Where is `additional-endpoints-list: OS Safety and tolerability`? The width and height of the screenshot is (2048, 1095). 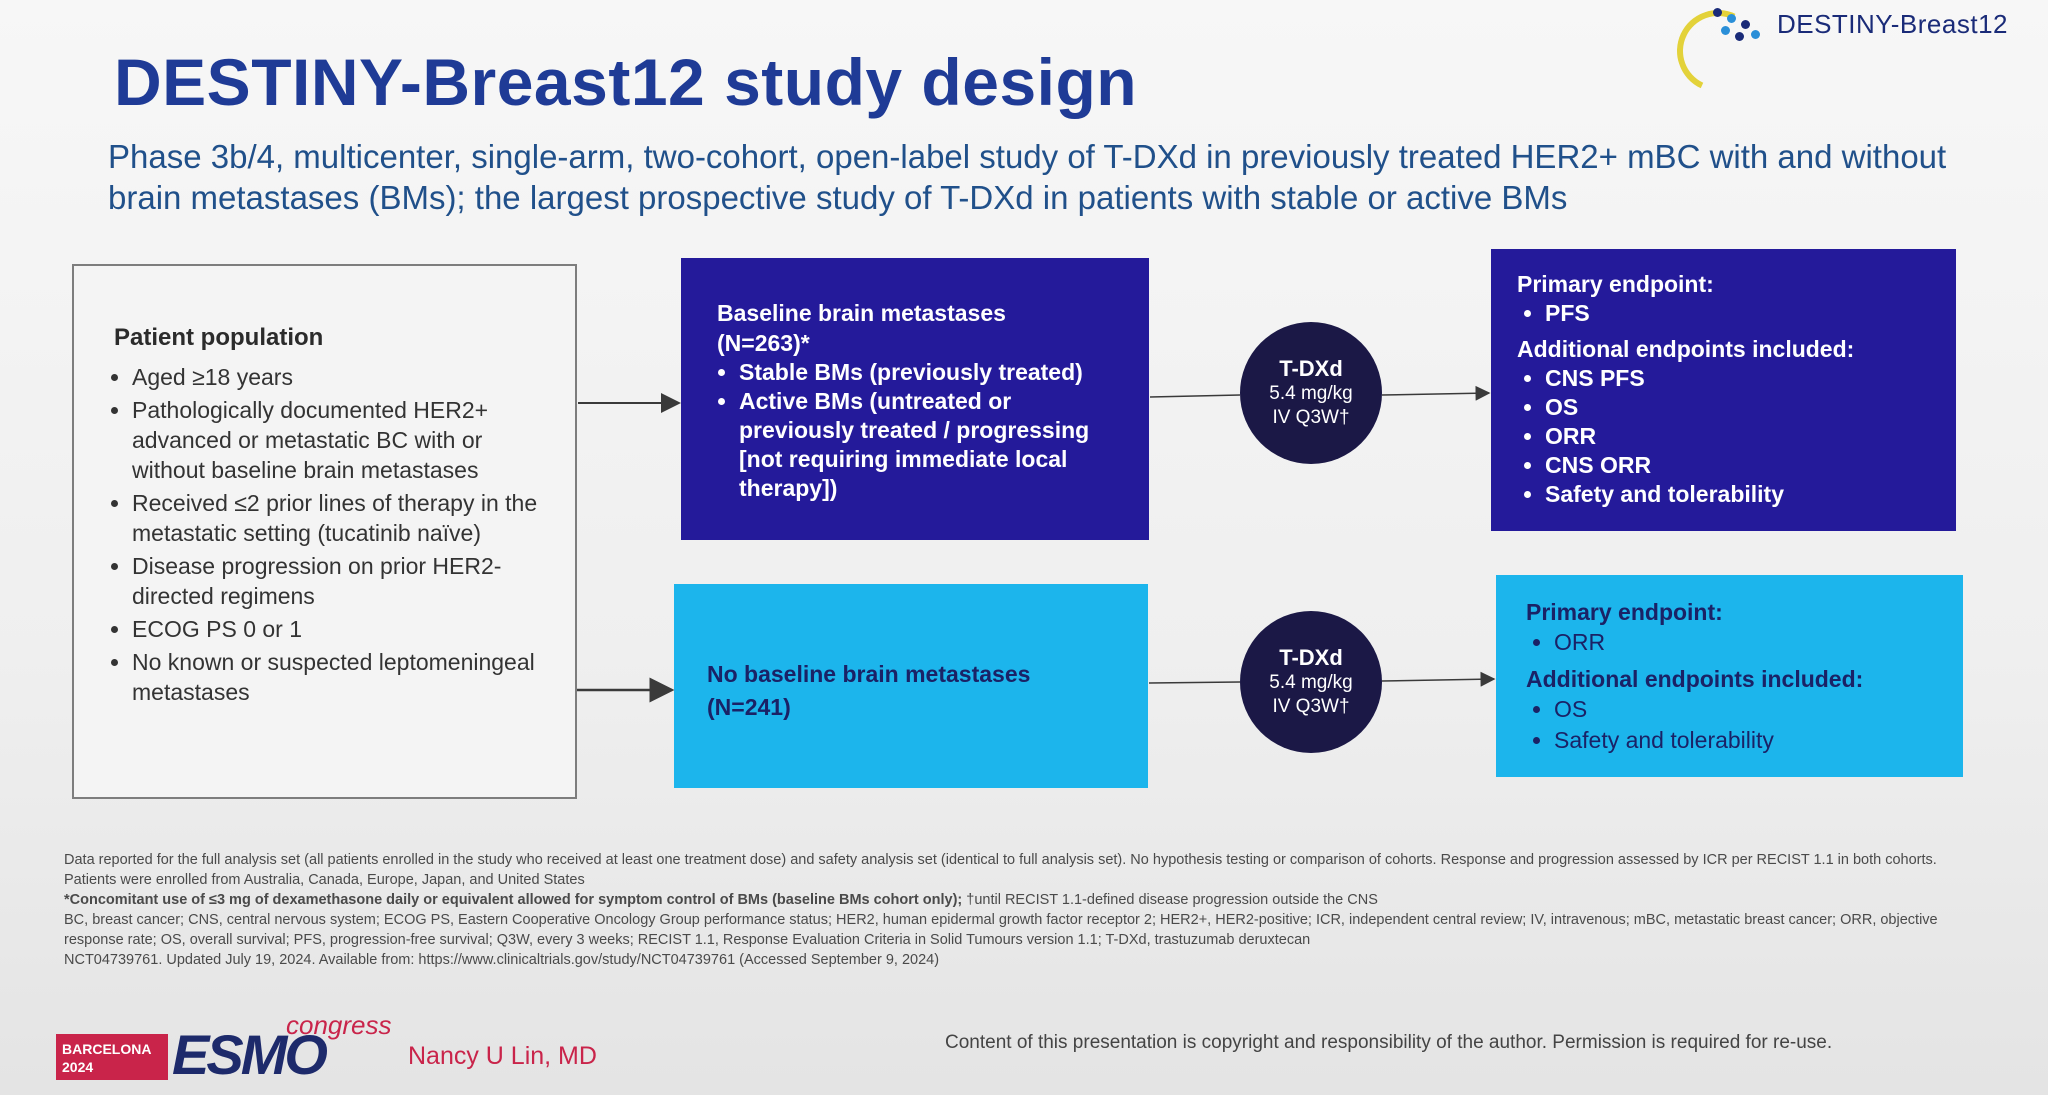
additional-endpoints-list: OS Safety and tolerability is located at coordinates (1734, 725).